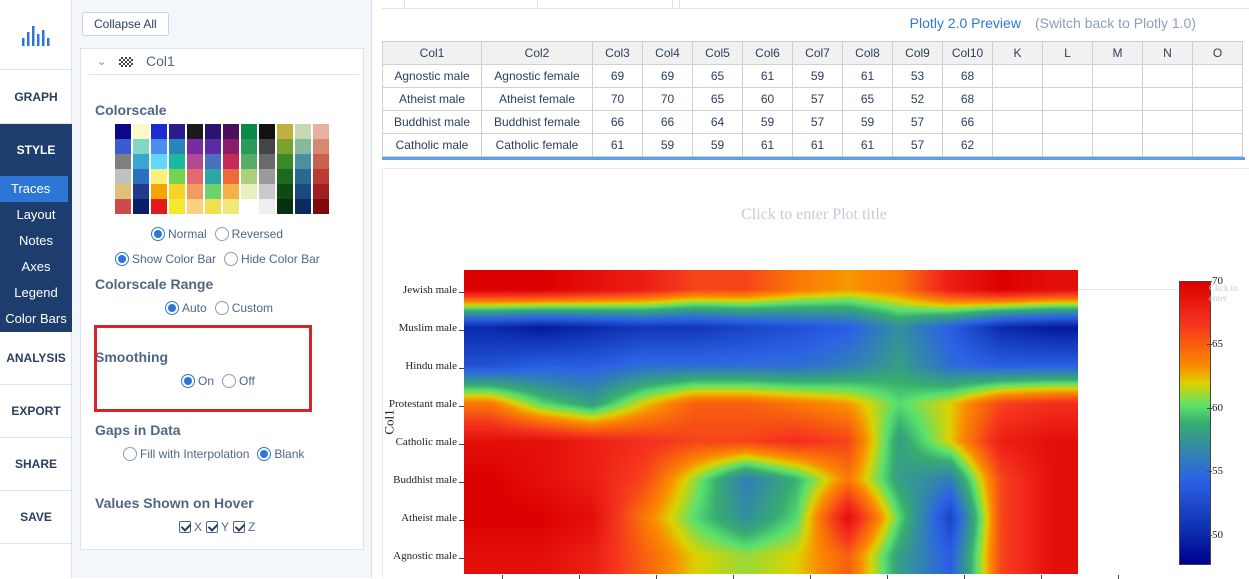 The height and width of the screenshot is (579, 1249). I want to click on grid-cell: 52, so click(917, 99).